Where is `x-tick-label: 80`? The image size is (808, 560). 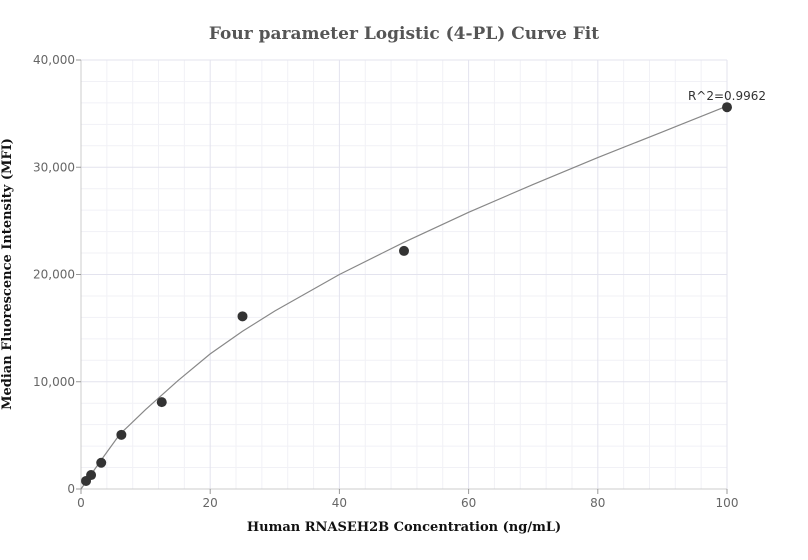 x-tick-label: 80 is located at coordinates (597, 503).